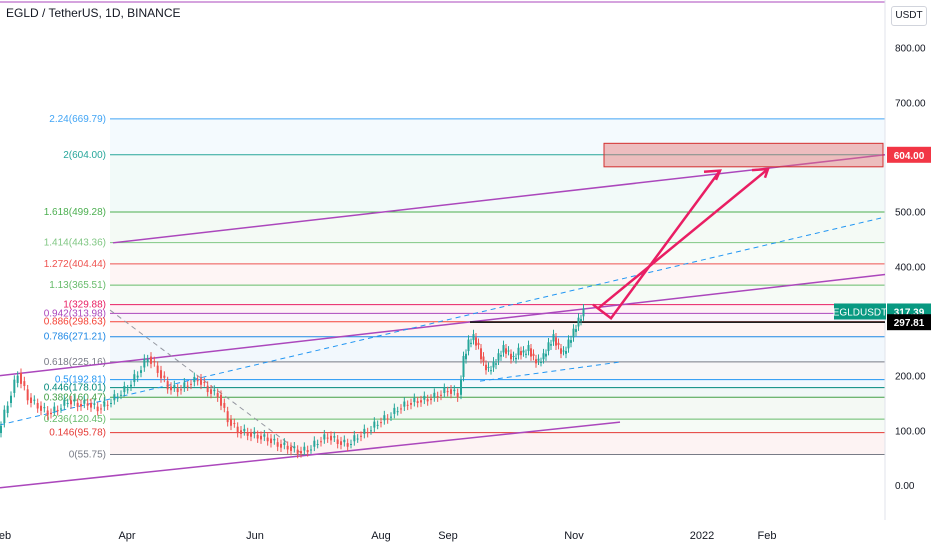 The width and height of the screenshot is (932, 555). I want to click on time-tick-label: Apr, so click(126, 536).